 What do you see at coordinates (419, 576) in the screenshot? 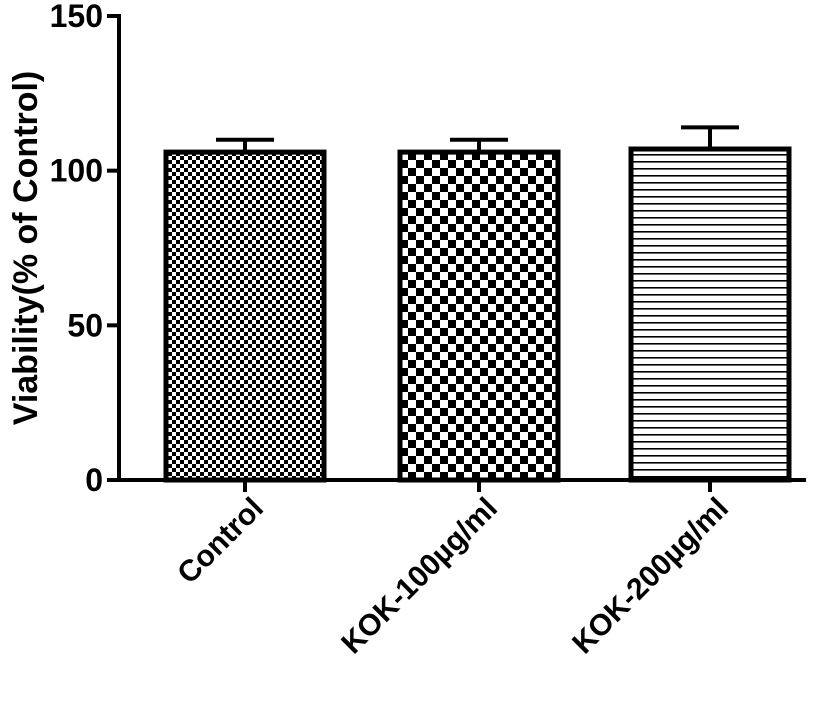
I see `x-tick-label: KOK-100µg/ml` at bounding box center [419, 576].